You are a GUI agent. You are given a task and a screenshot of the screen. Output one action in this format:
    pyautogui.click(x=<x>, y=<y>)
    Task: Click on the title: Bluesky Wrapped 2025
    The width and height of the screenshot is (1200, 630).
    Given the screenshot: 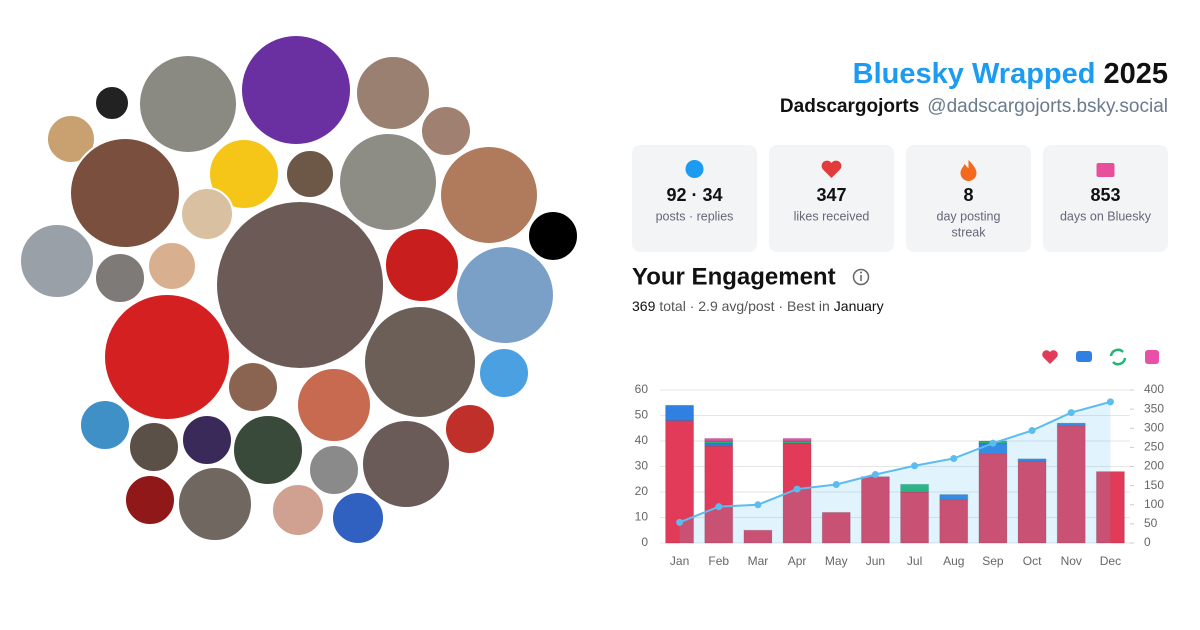 What is the action you would take?
    pyautogui.click(x=1010, y=74)
    